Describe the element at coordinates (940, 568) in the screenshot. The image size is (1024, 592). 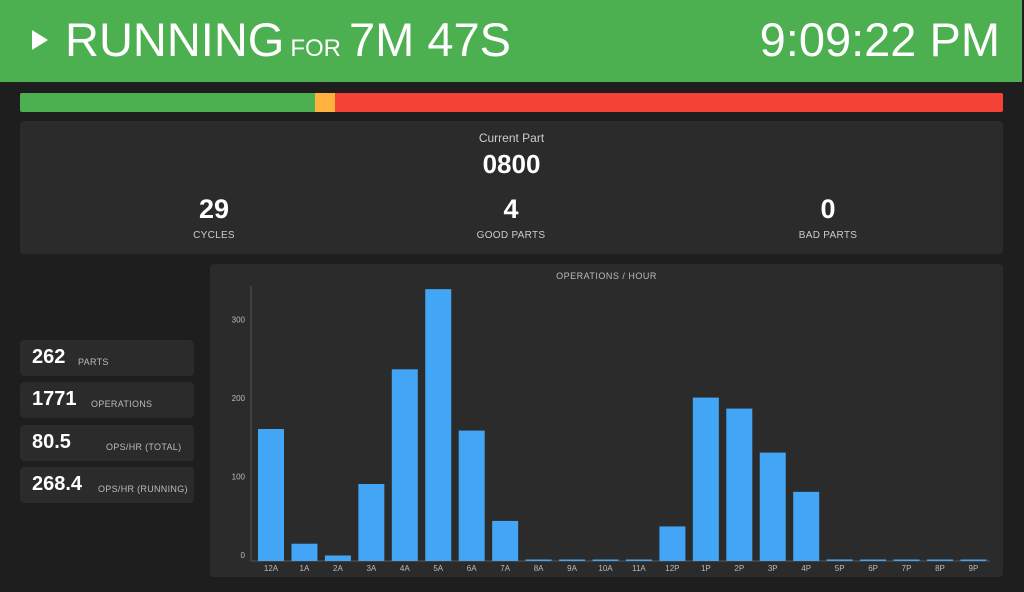
I see `x-tick-label: 8P` at that location.